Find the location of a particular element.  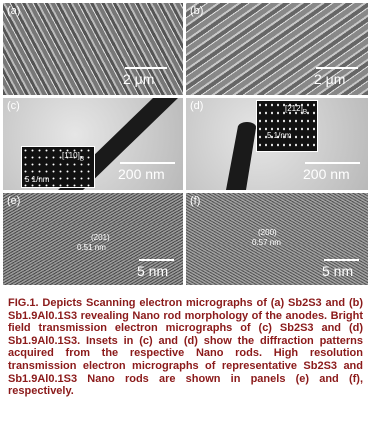

panel-label: (c) is located at coordinates (13, 106).